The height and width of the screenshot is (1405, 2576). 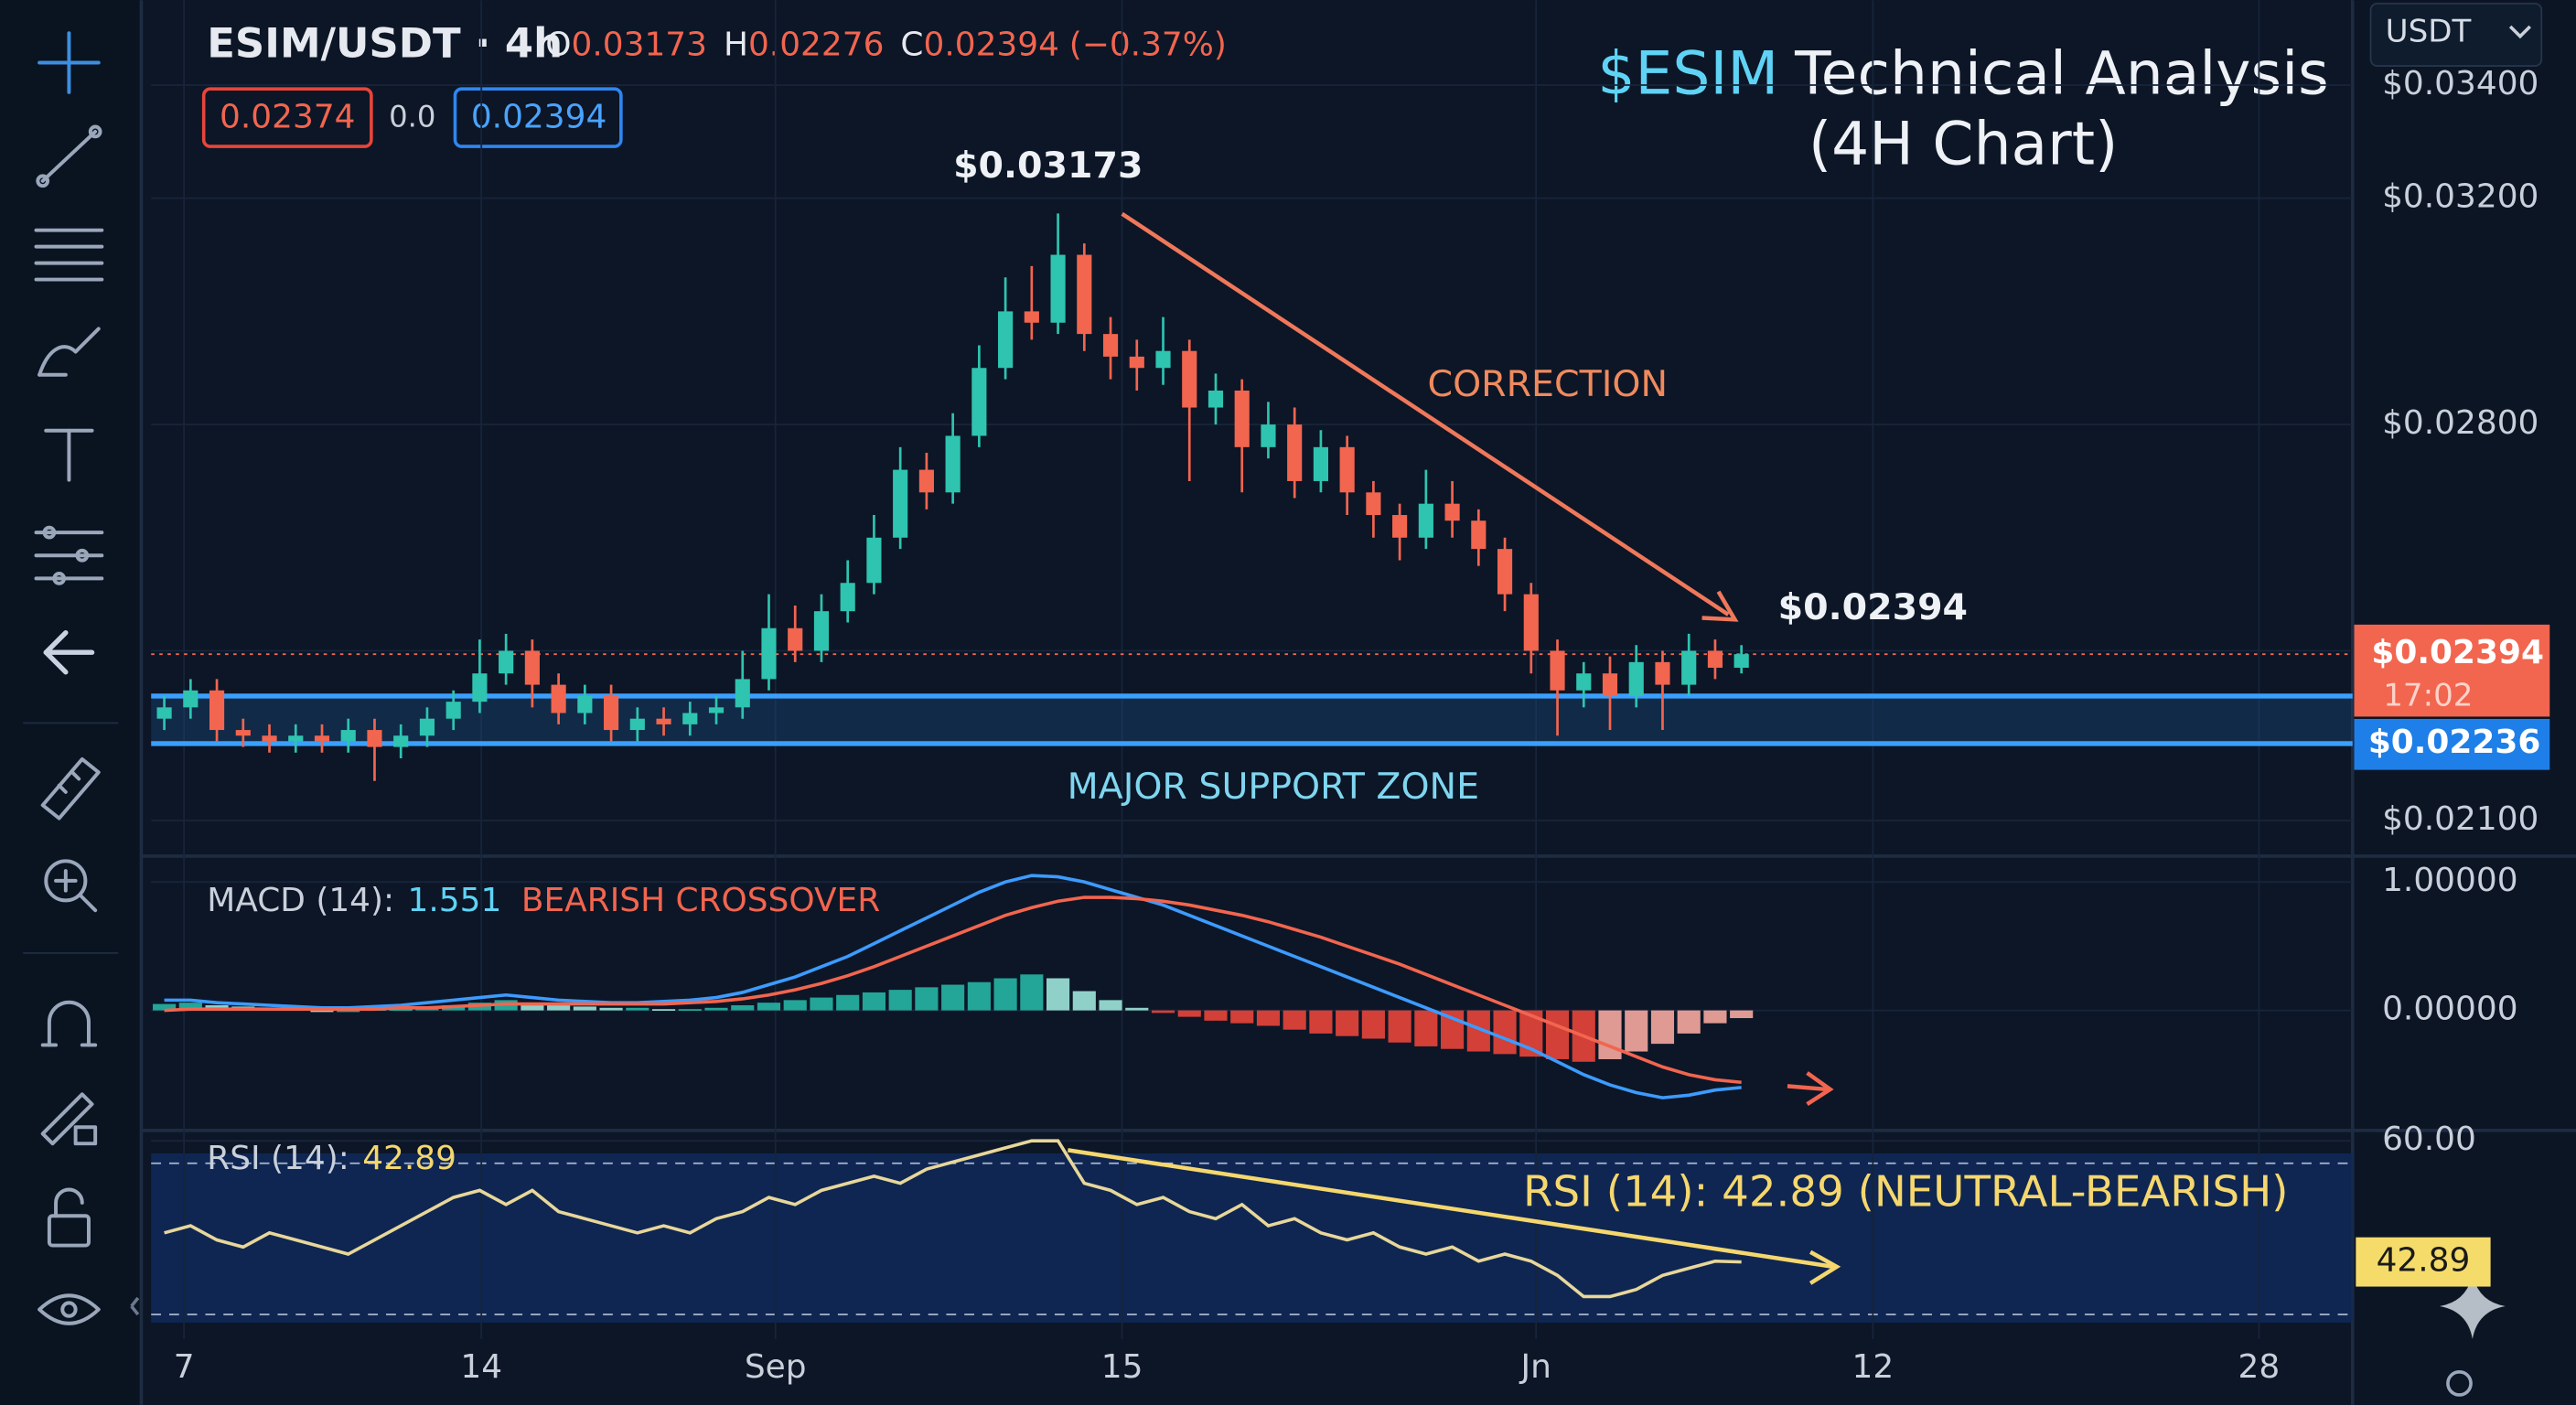 I want to click on collapse-icon, so click(x=135, y=1306).